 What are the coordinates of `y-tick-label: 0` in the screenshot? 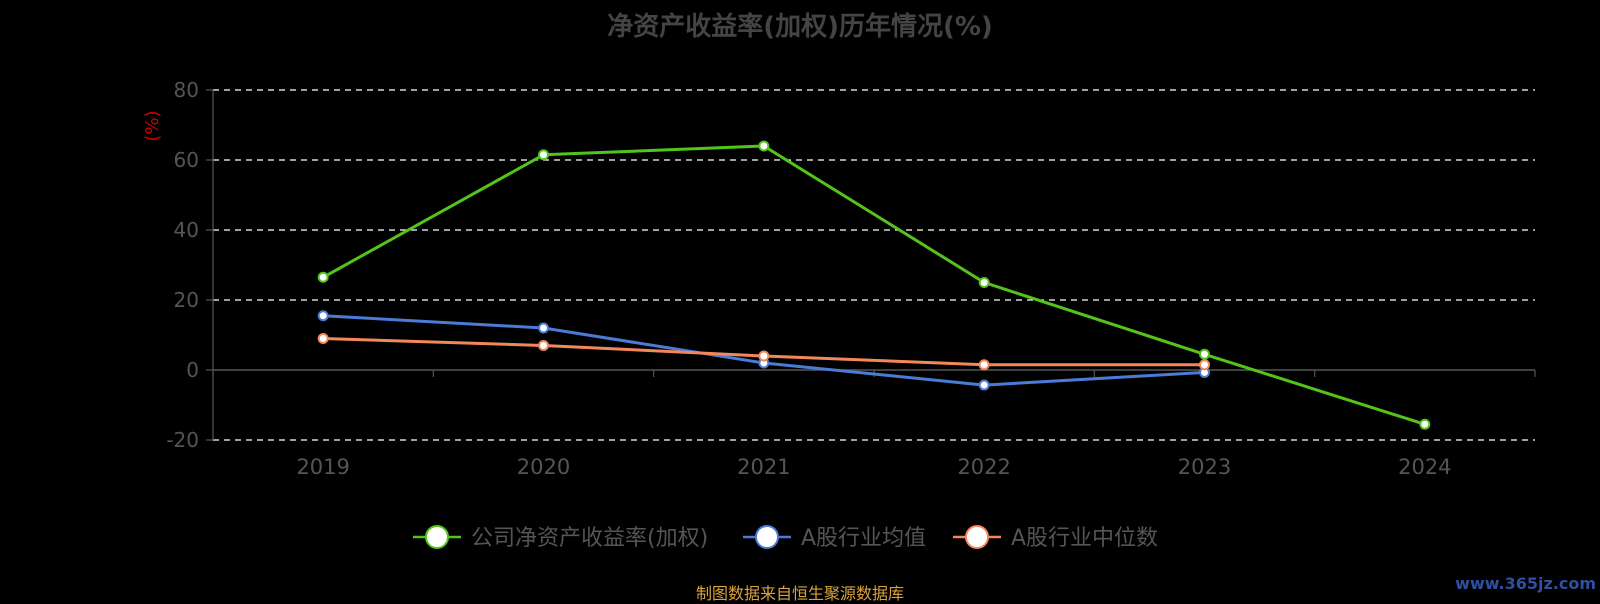 It's located at (192, 370).